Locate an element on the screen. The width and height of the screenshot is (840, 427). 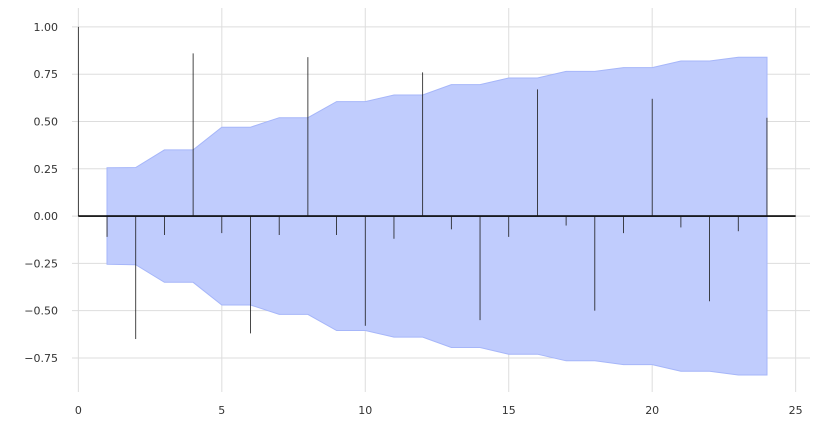
y-tick-label: 0.75 is located at coordinates (46, 74).